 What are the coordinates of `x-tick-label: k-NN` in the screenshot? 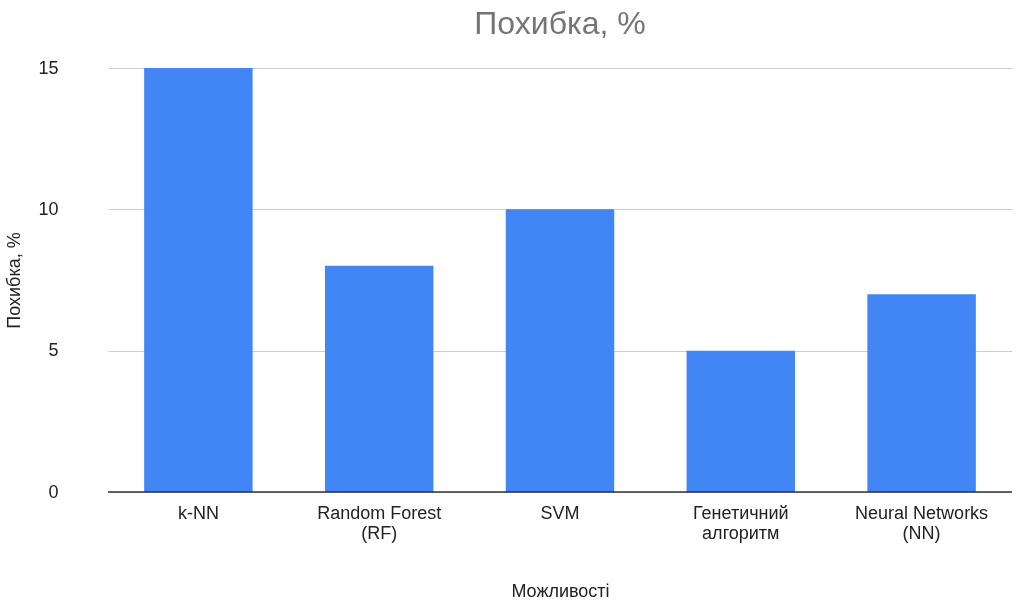 It's located at (198, 512).